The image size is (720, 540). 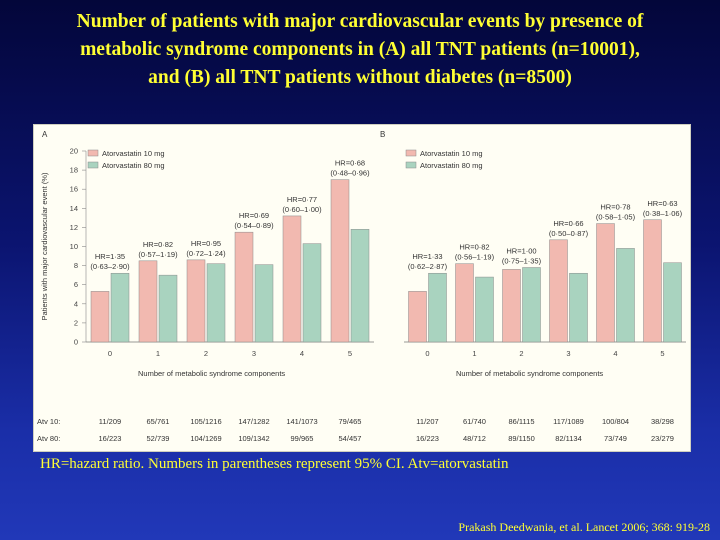 I want to click on panel-a-hr-label-0: HR=1·35, so click(x=110, y=256).